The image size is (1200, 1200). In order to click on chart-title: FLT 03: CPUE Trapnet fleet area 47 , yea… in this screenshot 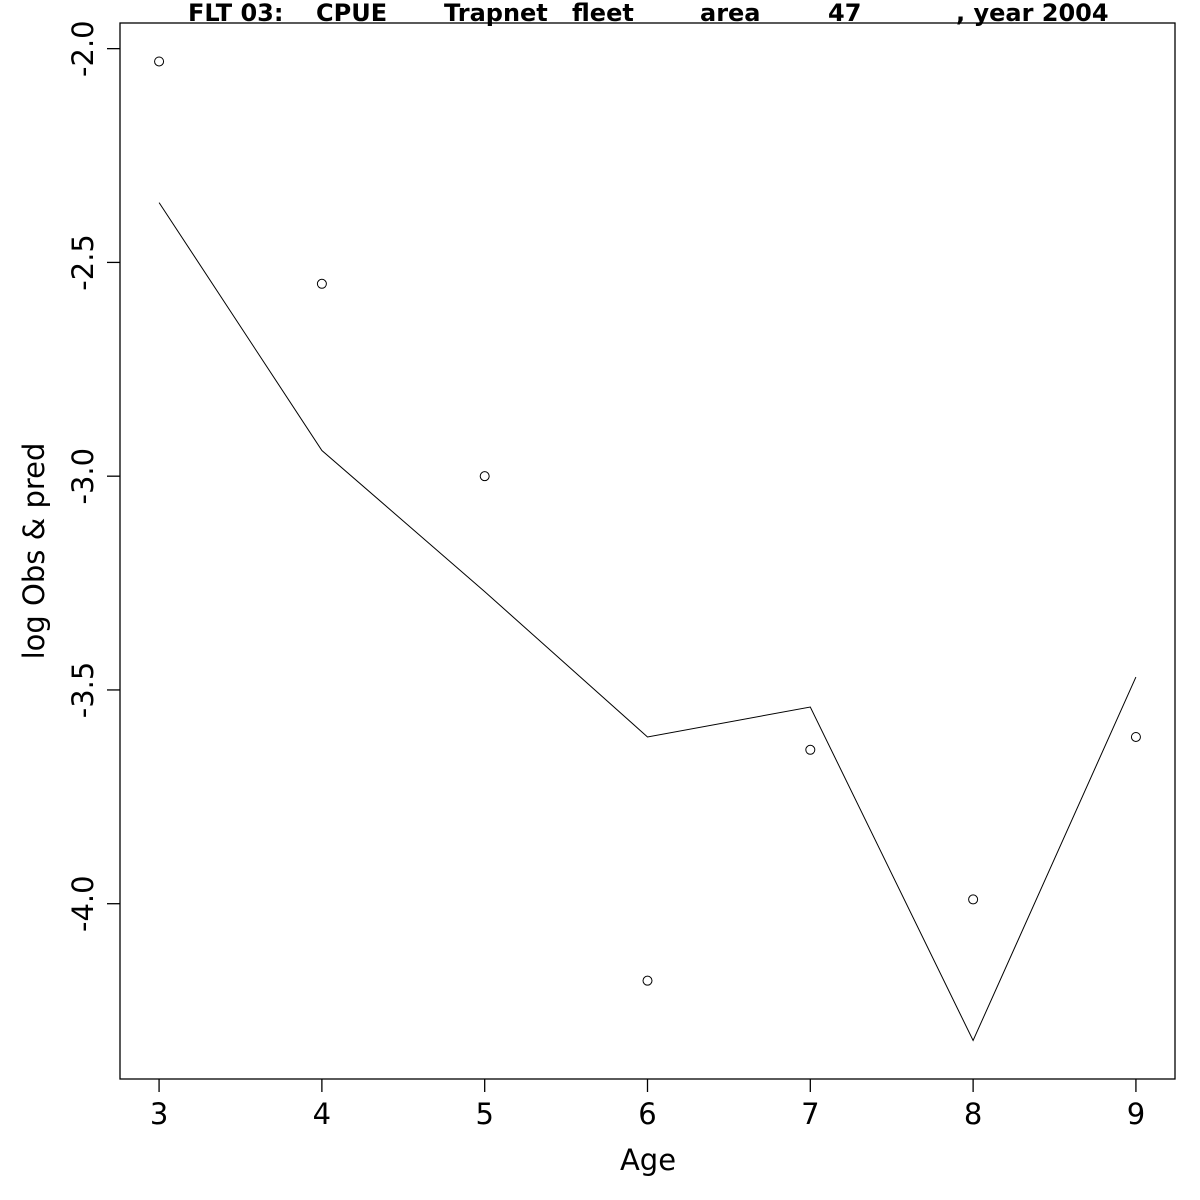, I will do `click(648, 13)`.